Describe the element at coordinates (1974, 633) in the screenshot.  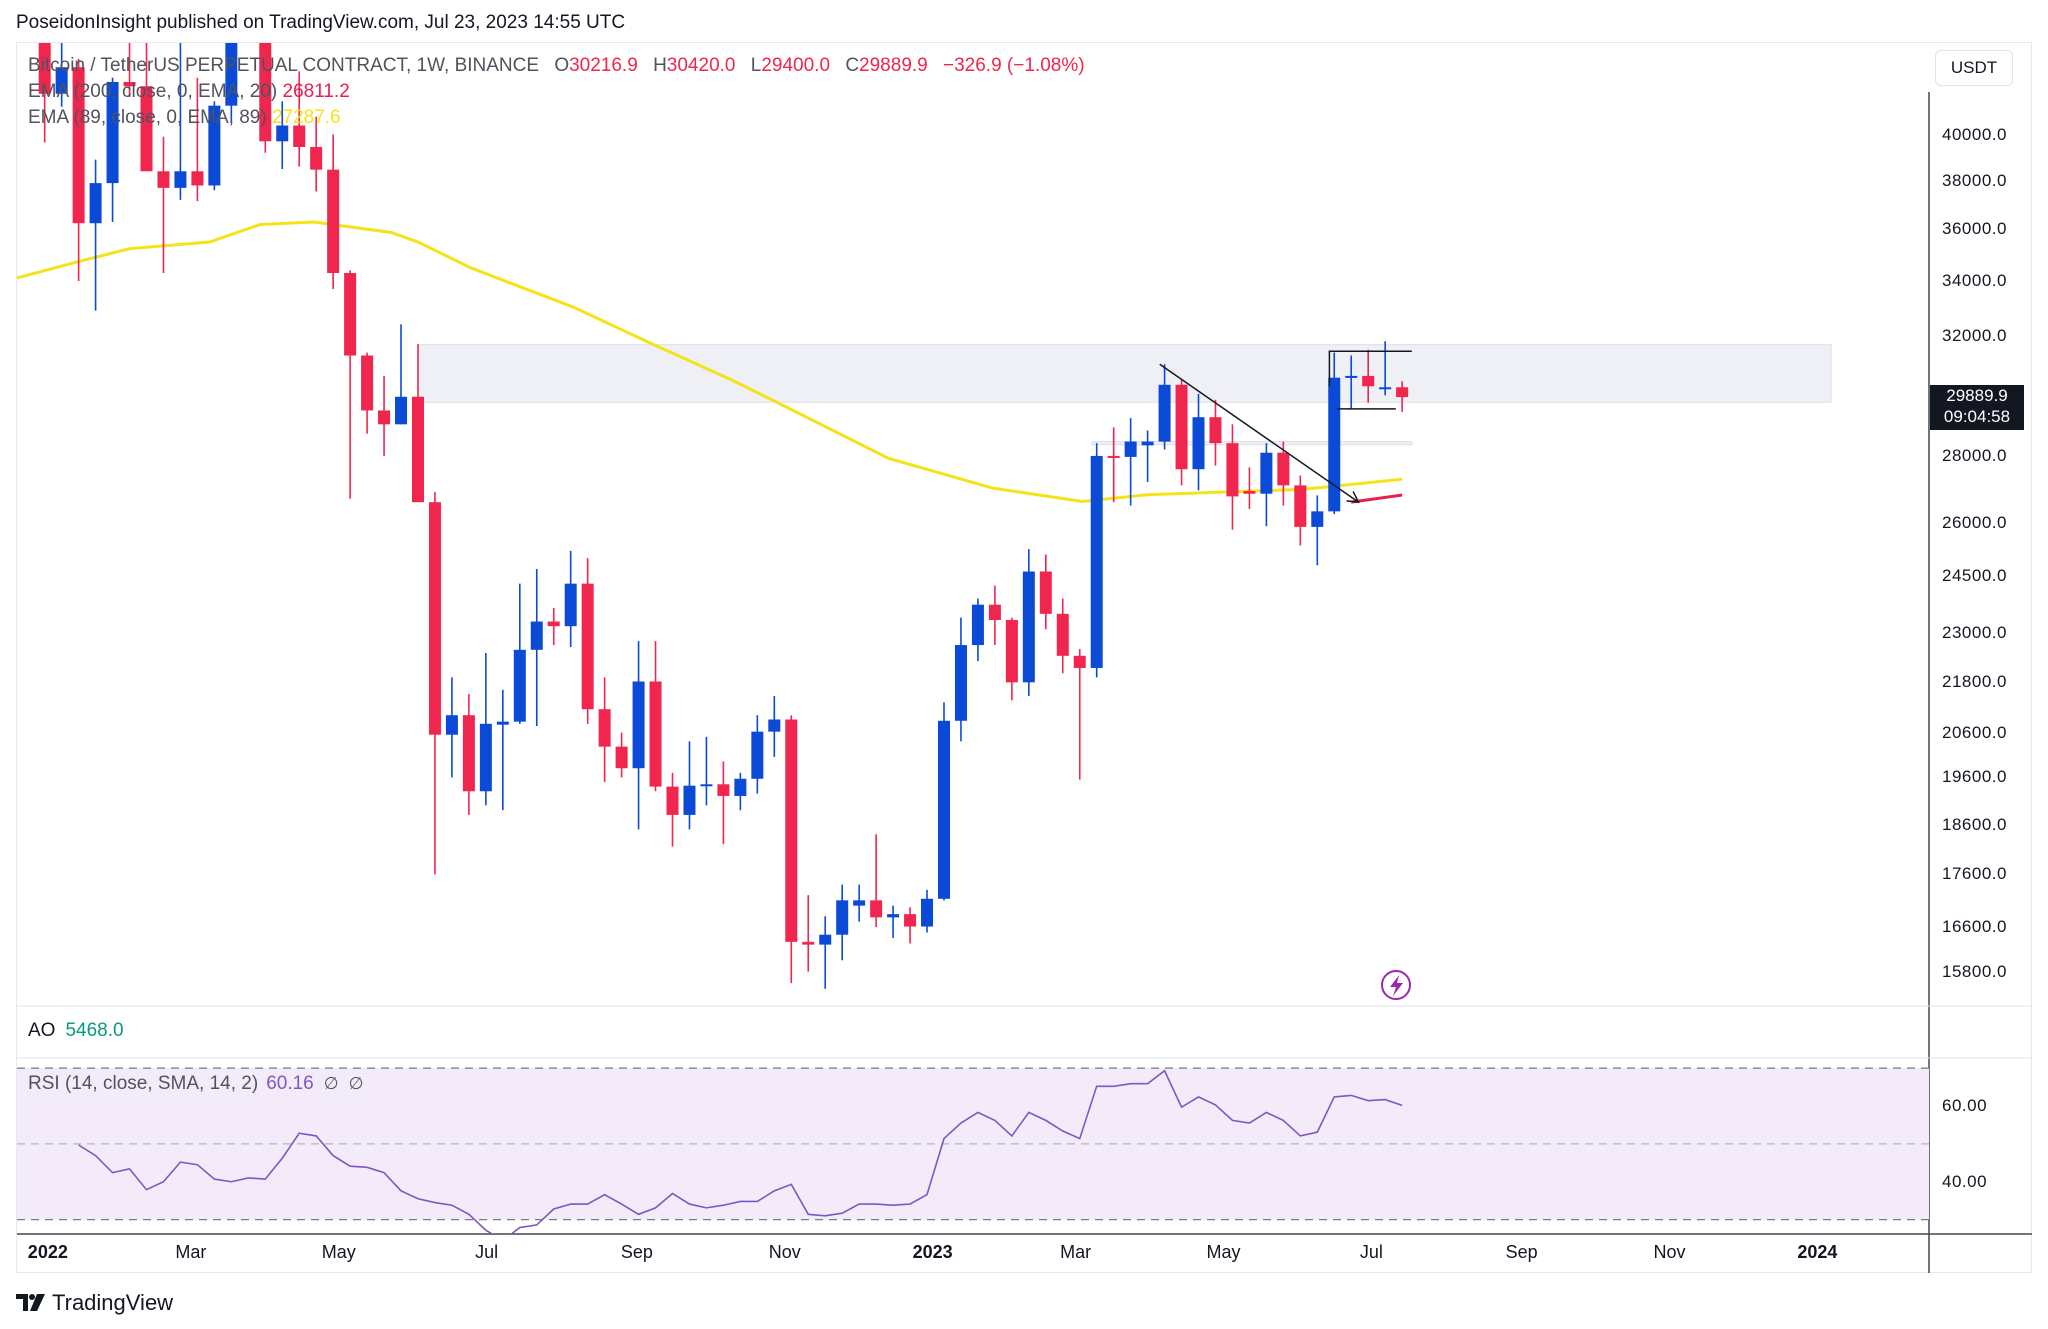
I see `price-tick: 23000.0` at that location.